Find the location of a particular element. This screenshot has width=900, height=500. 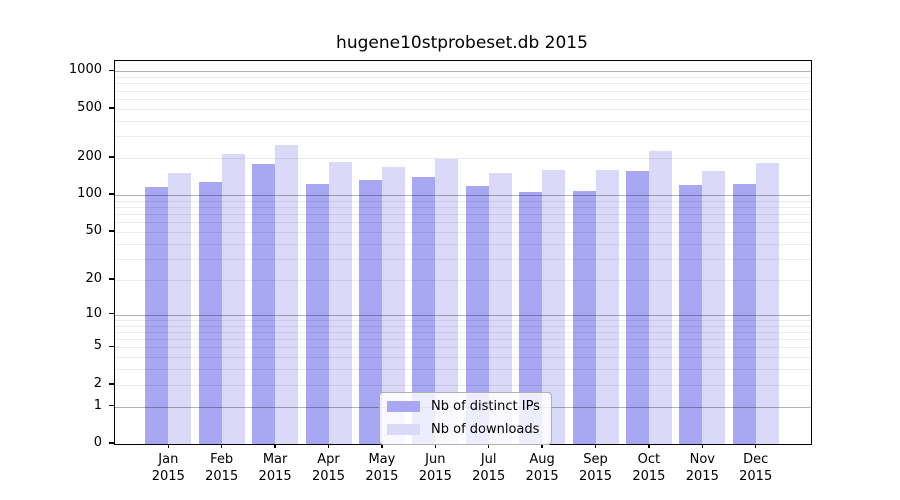

x-tick-label-jun: Jun 2015 is located at coordinates (435, 468).